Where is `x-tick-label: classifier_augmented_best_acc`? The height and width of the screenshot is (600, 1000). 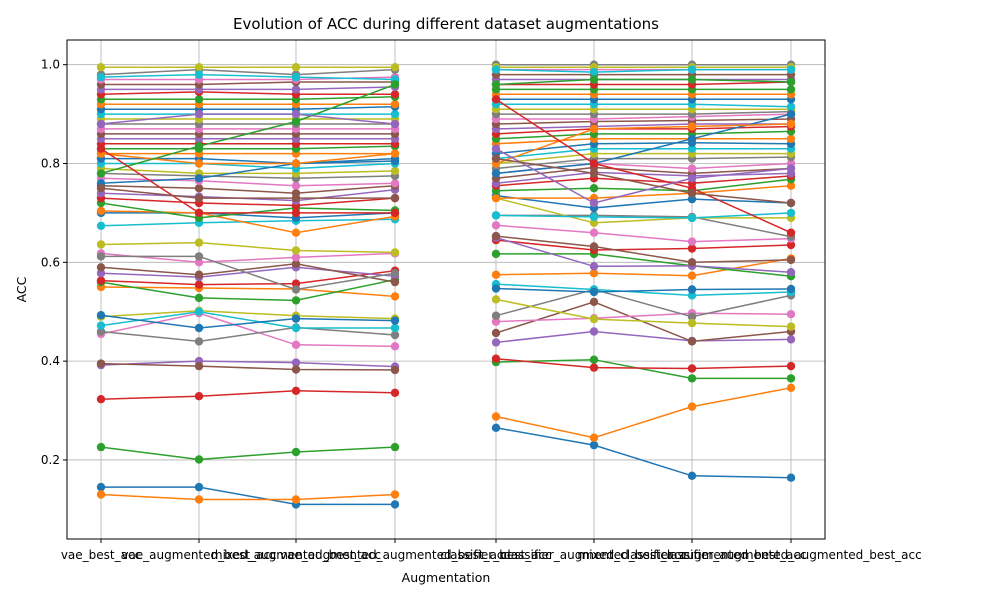 x-tick-label: classifier_augmented_best_acc is located at coordinates (594, 555).